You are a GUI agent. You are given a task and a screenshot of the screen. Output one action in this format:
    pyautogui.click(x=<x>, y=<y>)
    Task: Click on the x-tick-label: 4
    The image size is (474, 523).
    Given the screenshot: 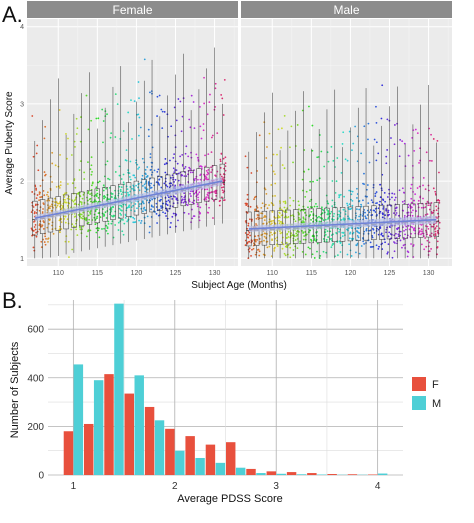 What is the action you would take?
    pyautogui.click(x=378, y=486)
    